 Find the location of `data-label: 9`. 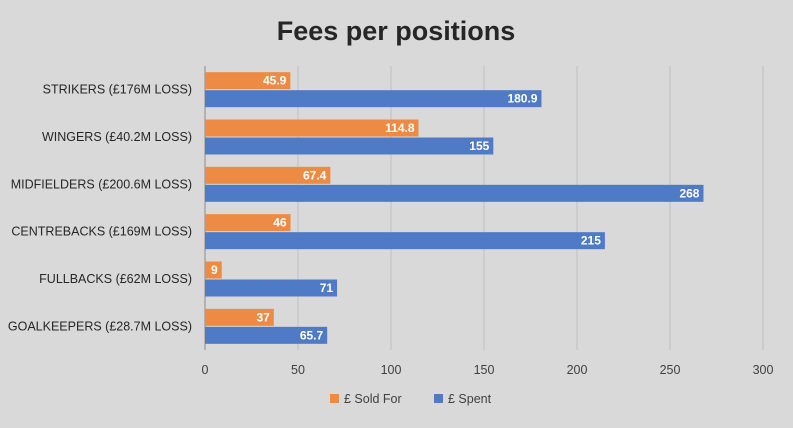

data-label: 9 is located at coordinates (214, 270).